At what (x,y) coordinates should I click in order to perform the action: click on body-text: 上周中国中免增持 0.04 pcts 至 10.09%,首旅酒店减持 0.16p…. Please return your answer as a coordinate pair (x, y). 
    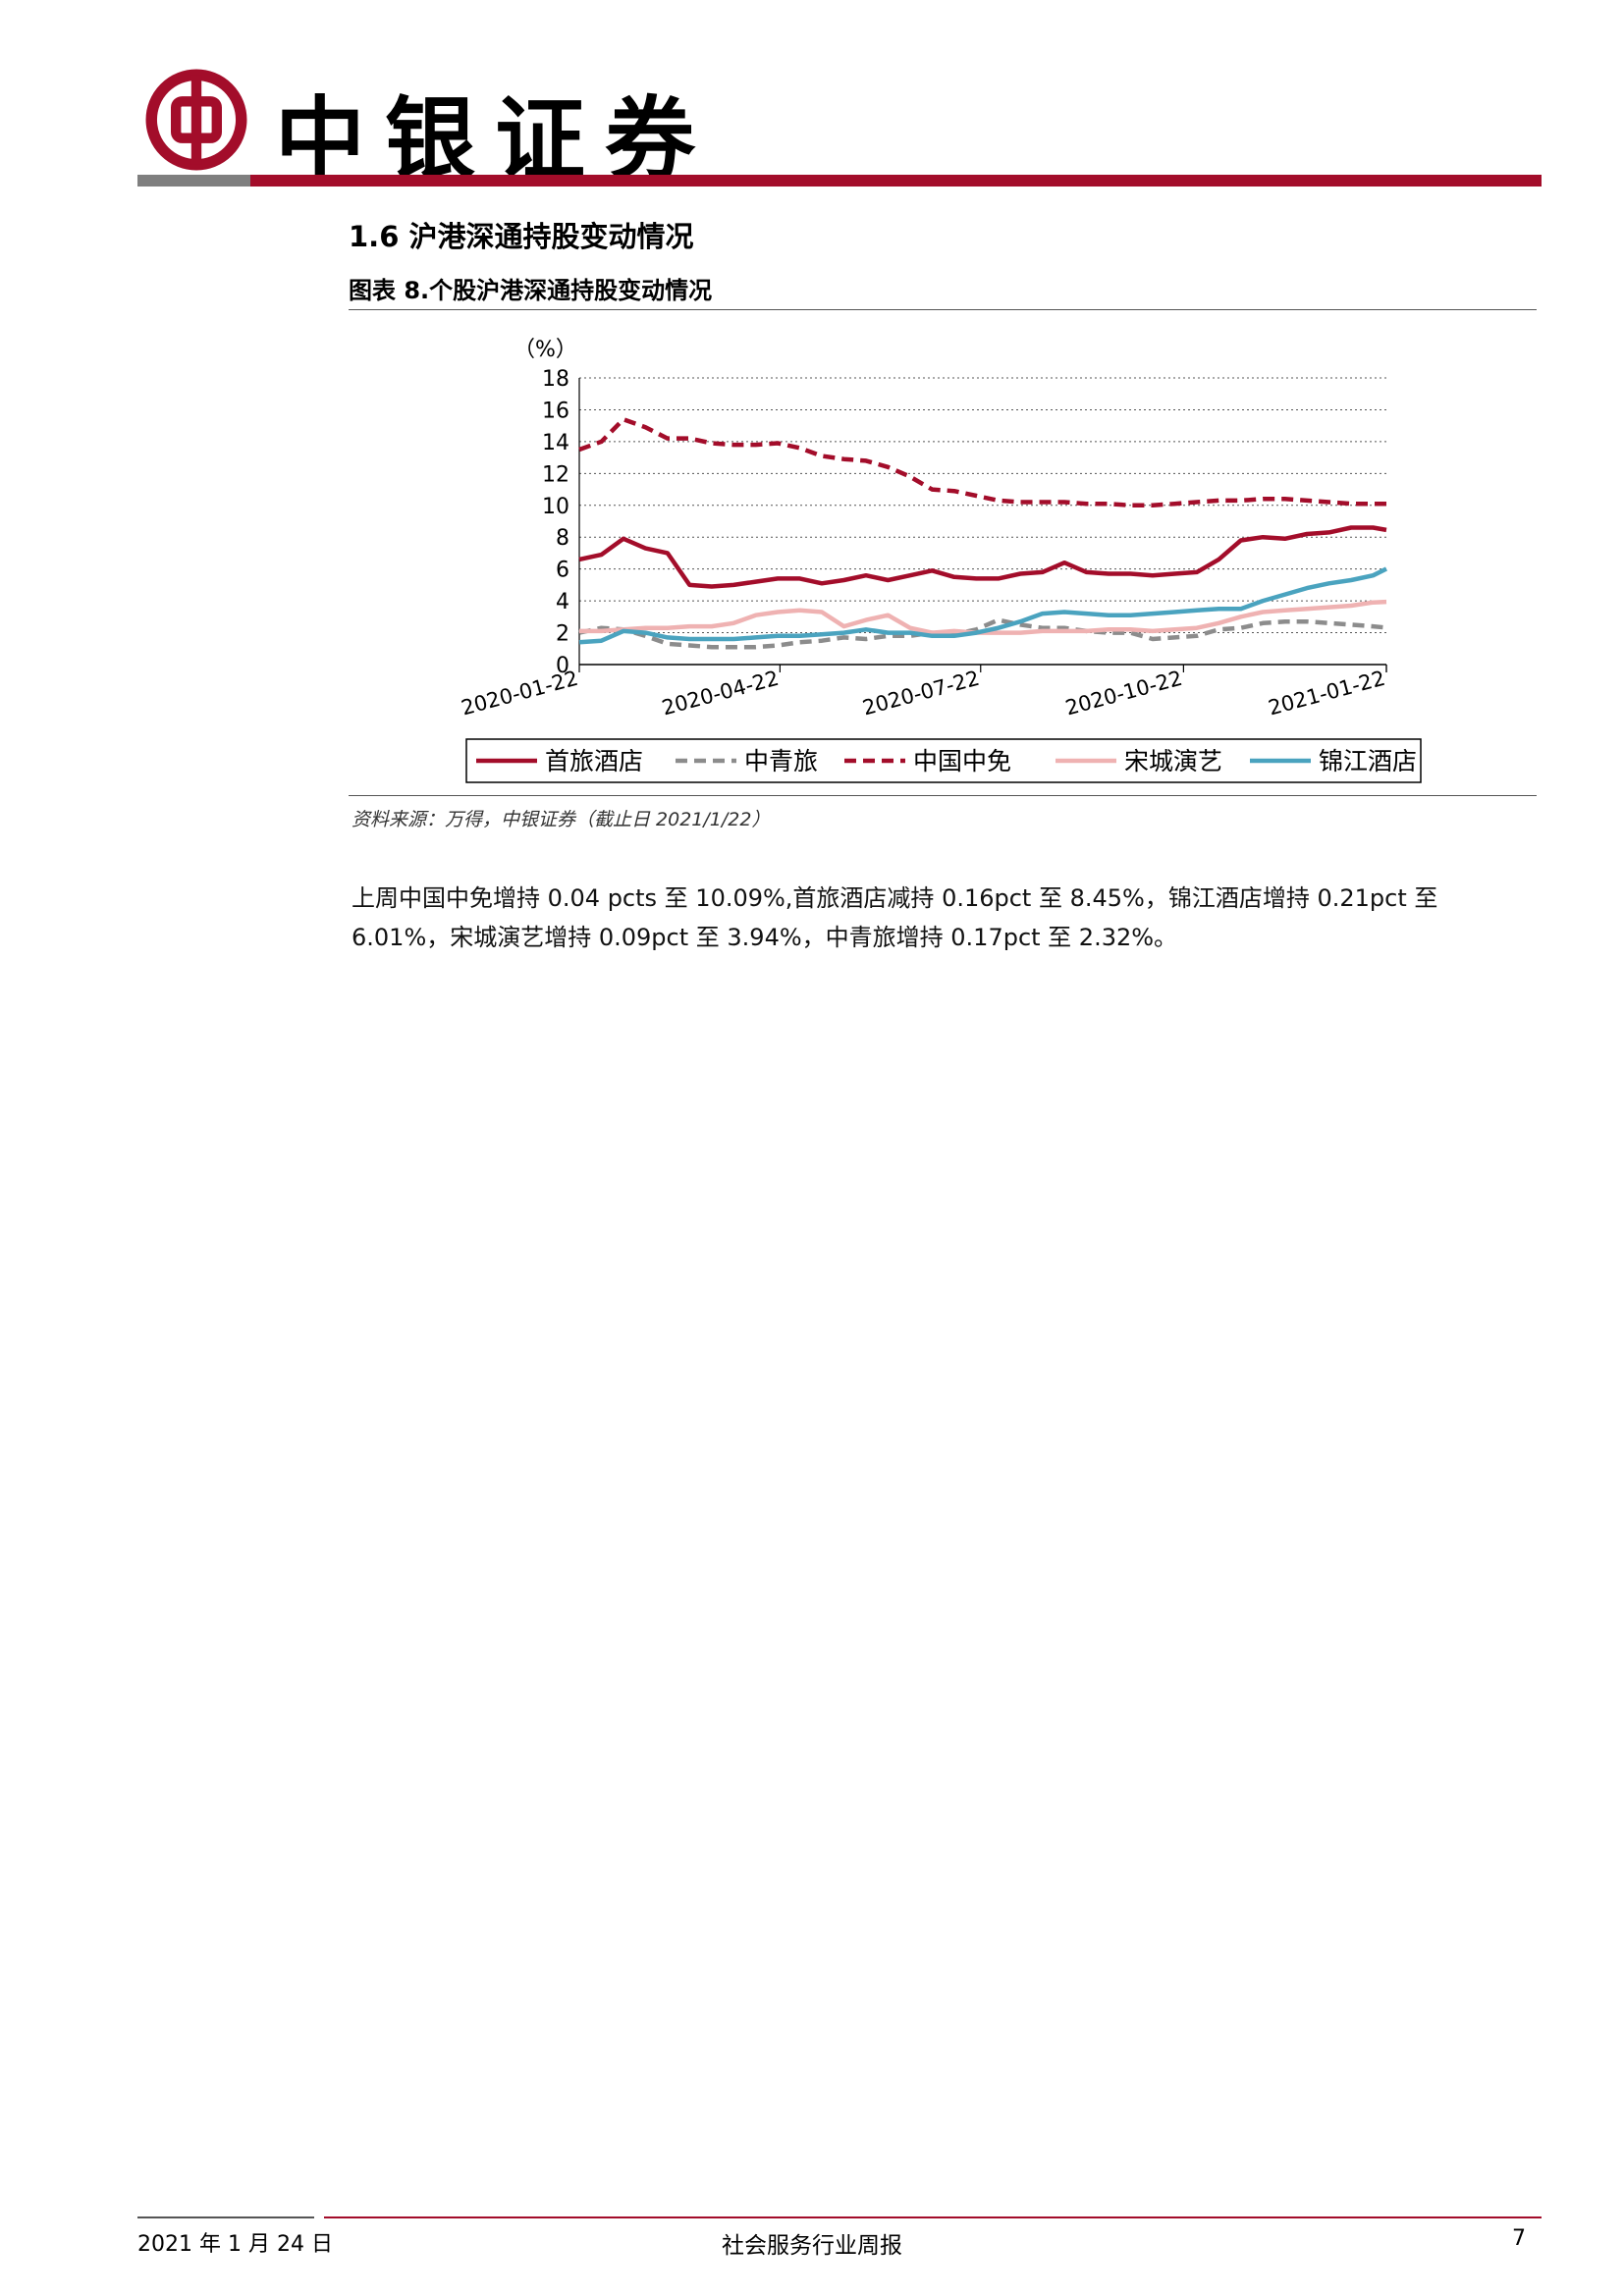
    Looking at the image, I should click on (946, 918).